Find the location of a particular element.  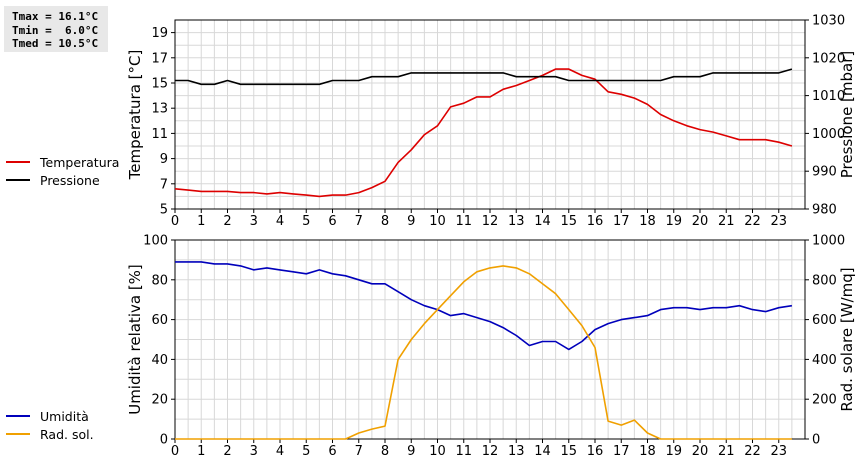

legend-label: Umidità is located at coordinates (64, 416).